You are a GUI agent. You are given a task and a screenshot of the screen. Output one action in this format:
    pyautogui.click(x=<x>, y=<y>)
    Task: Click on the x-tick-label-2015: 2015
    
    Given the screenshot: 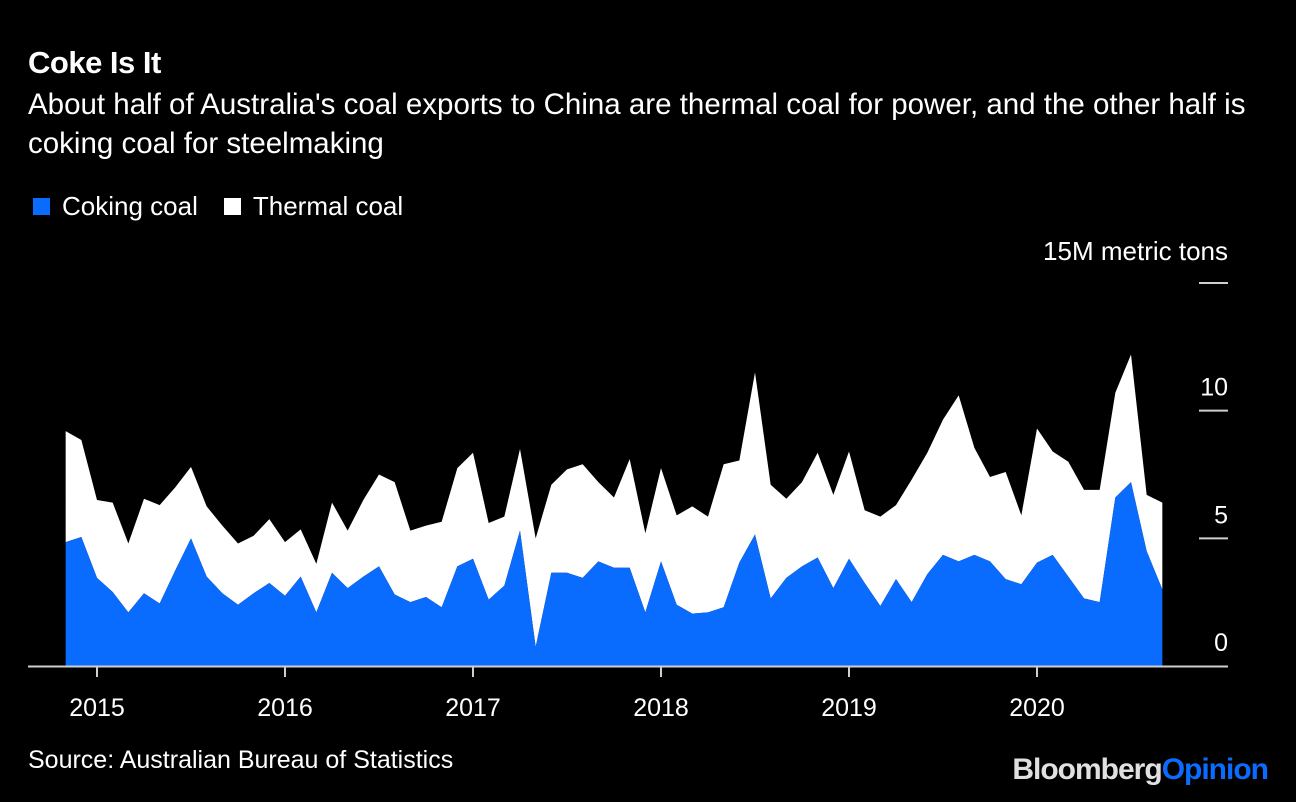 What is the action you would take?
    pyautogui.click(x=97, y=708)
    